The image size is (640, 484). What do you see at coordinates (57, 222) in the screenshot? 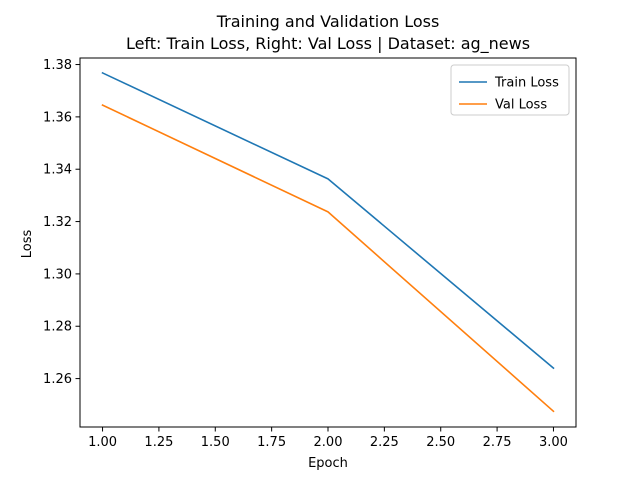
I see `y-tick-label: 1.32` at bounding box center [57, 222].